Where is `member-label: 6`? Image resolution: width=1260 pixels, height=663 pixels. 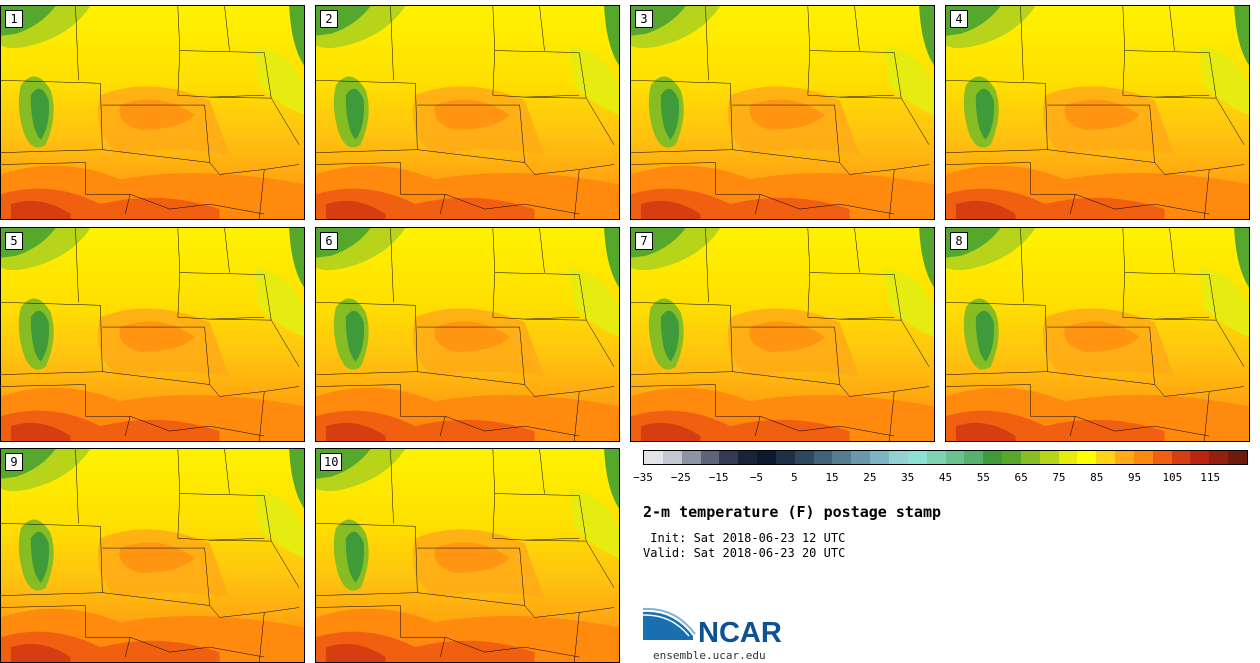
member-label: 6 is located at coordinates (329, 241).